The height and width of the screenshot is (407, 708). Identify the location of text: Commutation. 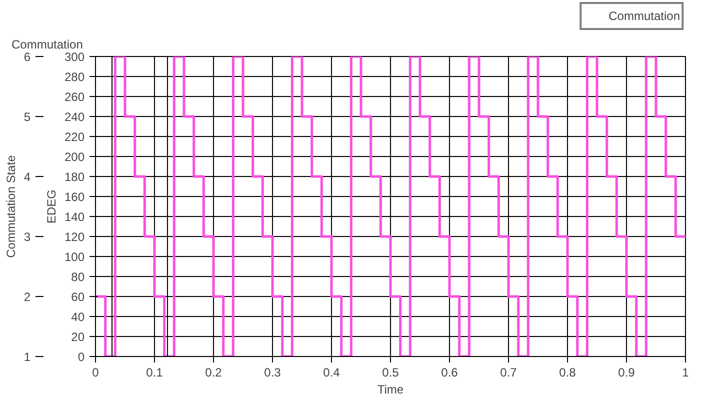
(644, 16).